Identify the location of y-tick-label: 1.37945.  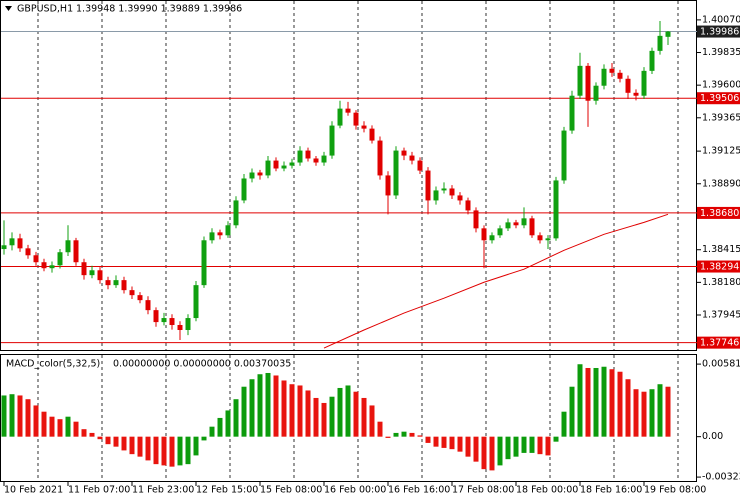
(721, 315).